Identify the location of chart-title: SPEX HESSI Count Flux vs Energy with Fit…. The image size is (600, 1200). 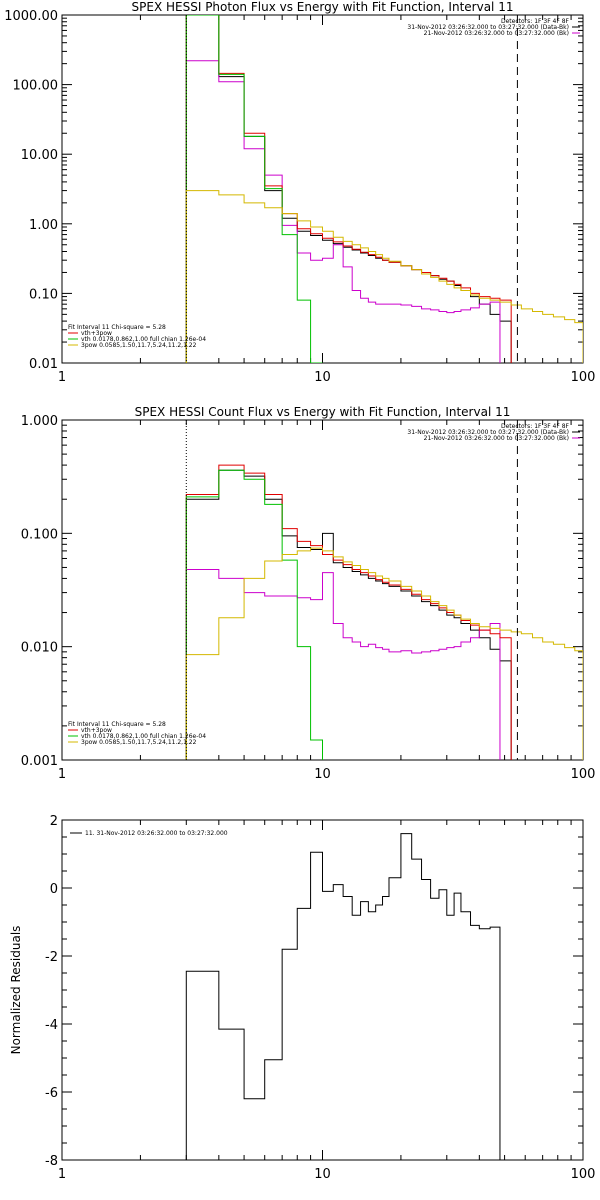
(323, 412).